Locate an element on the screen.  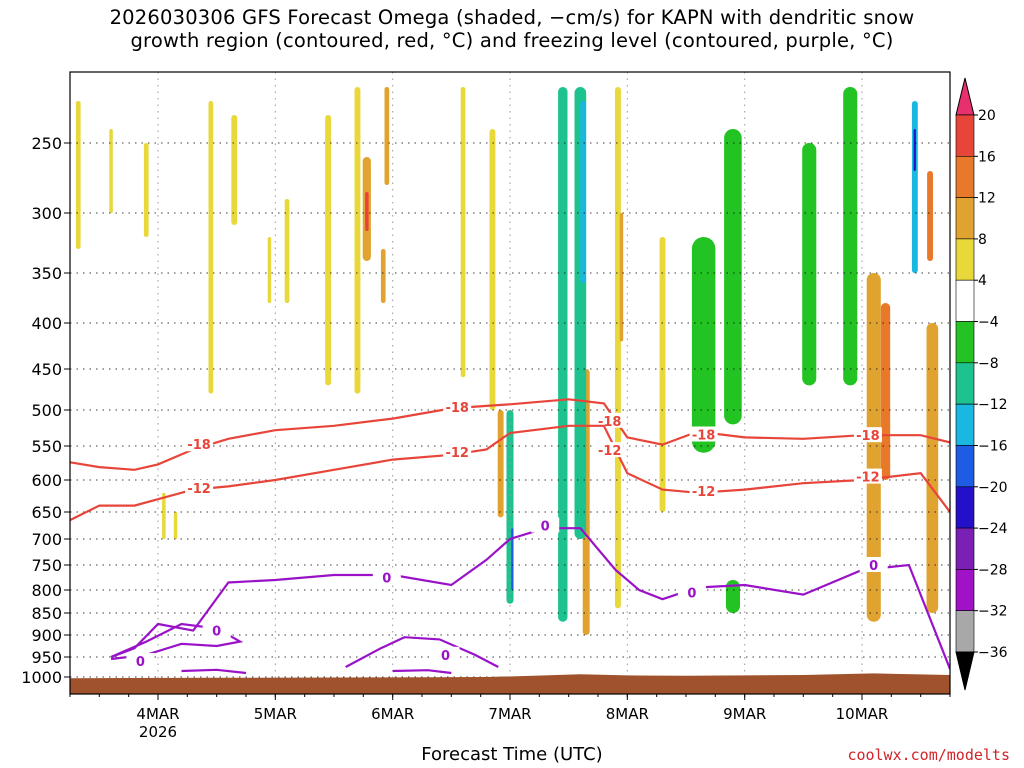
x-tick-label: 4MAR is located at coordinates (157, 714).